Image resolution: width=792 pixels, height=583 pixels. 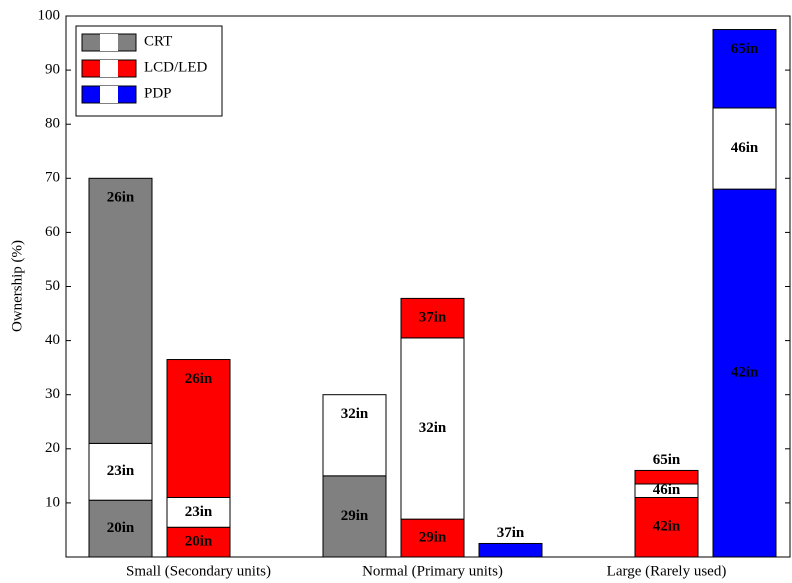 I want to click on y-tick-label: 90, so click(x=52, y=70).